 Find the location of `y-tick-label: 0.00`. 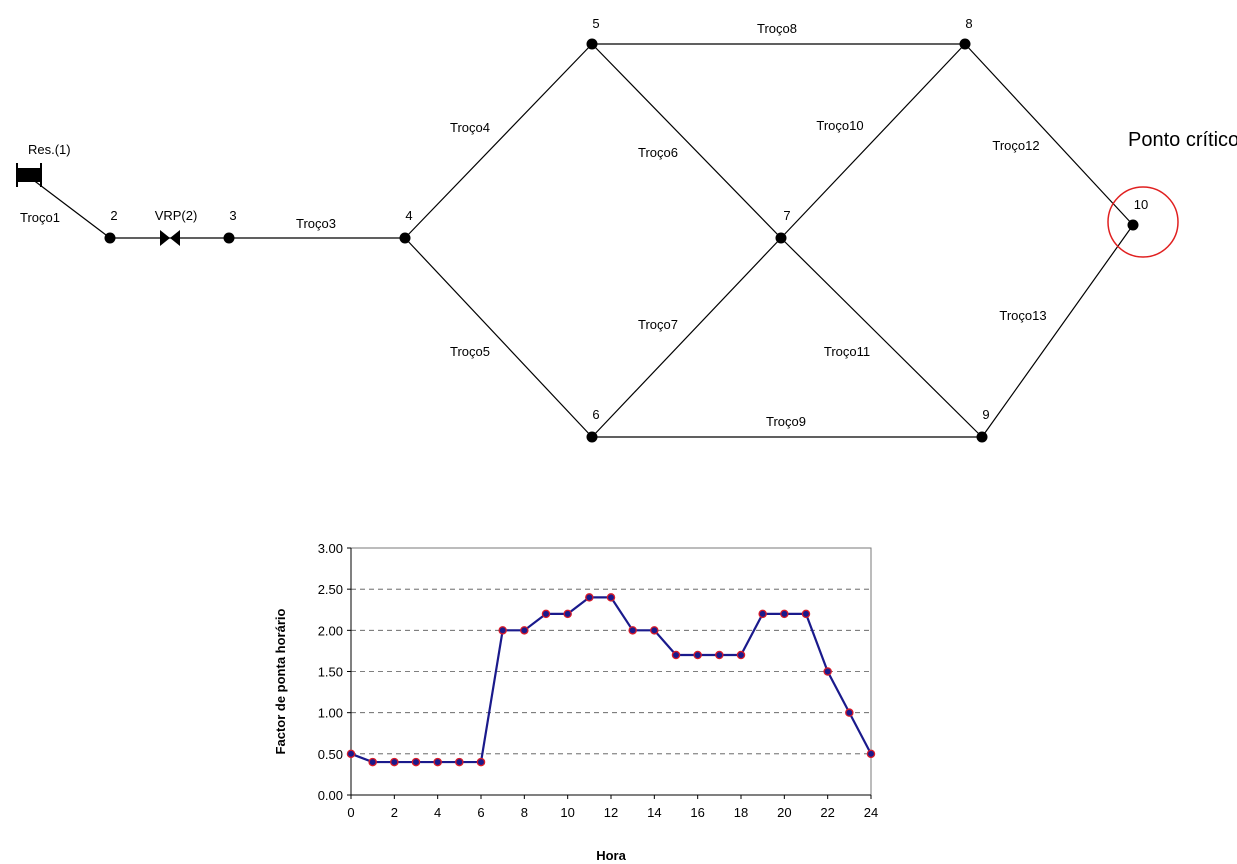

y-tick-label: 0.00 is located at coordinates (330, 795).